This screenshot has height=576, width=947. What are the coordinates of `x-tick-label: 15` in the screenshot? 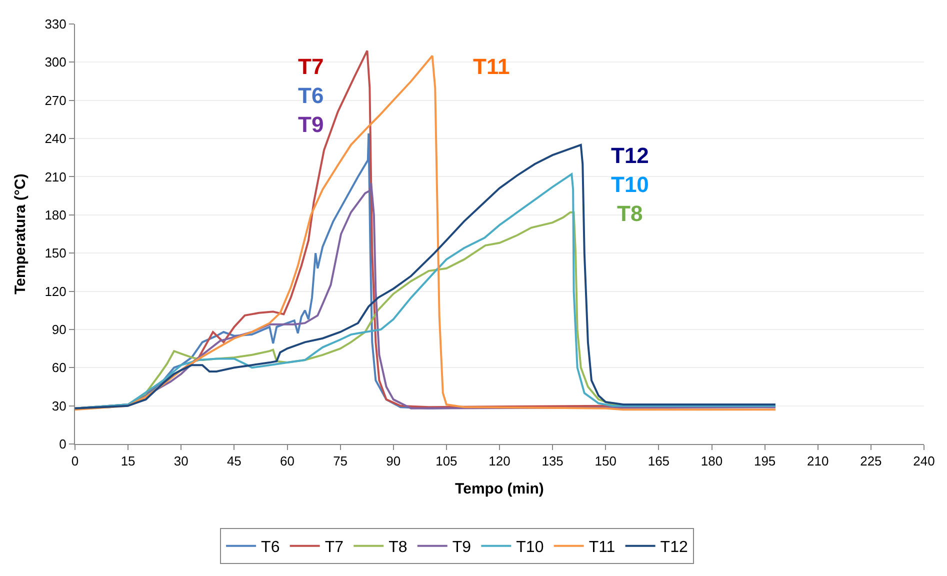 It's located at (128, 461).